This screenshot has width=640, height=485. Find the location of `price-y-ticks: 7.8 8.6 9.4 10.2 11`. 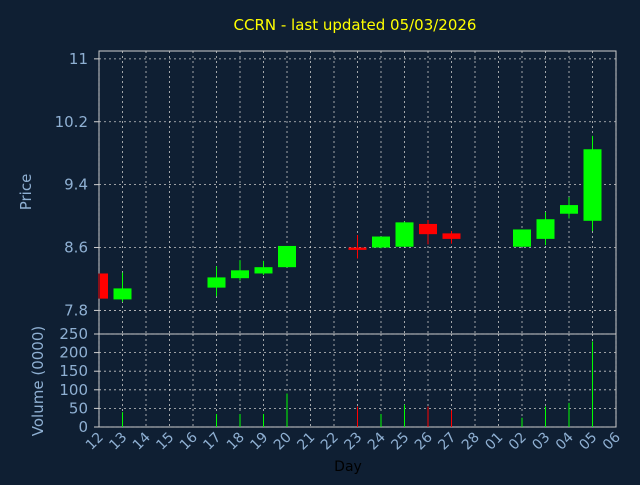

price-y-ticks: 7.8 8.6 9.4 10.2 11 is located at coordinates (77, 184).